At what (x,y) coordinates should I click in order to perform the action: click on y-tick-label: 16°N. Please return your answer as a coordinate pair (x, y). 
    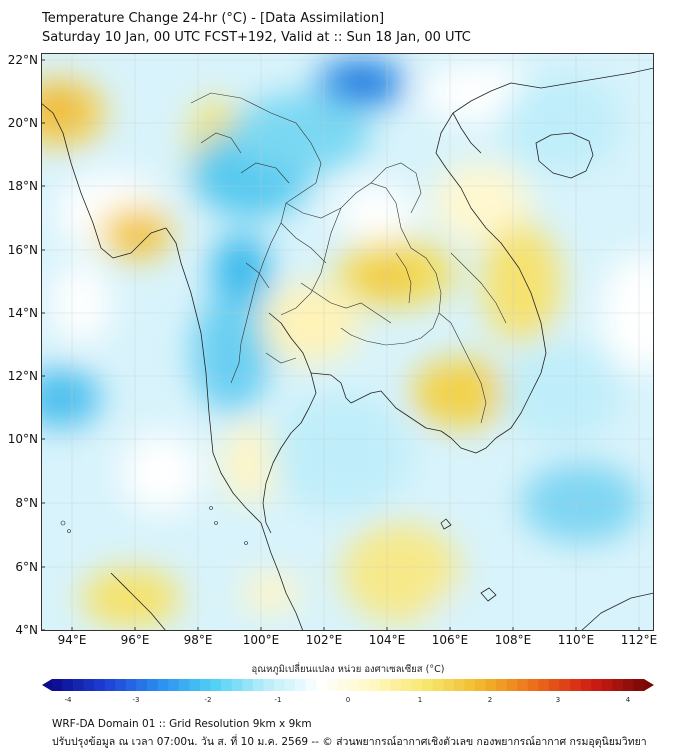
    Looking at the image, I should click on (23, 250).